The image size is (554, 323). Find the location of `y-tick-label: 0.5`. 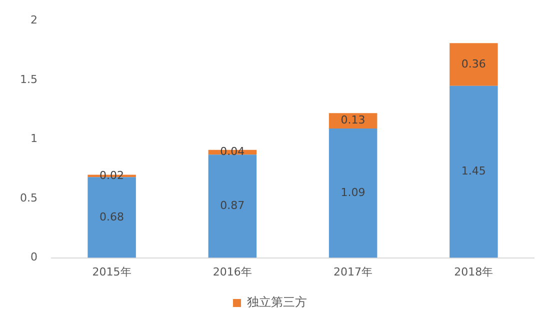

y-tick-label: 0.5 is located at coordinates (29, 197).